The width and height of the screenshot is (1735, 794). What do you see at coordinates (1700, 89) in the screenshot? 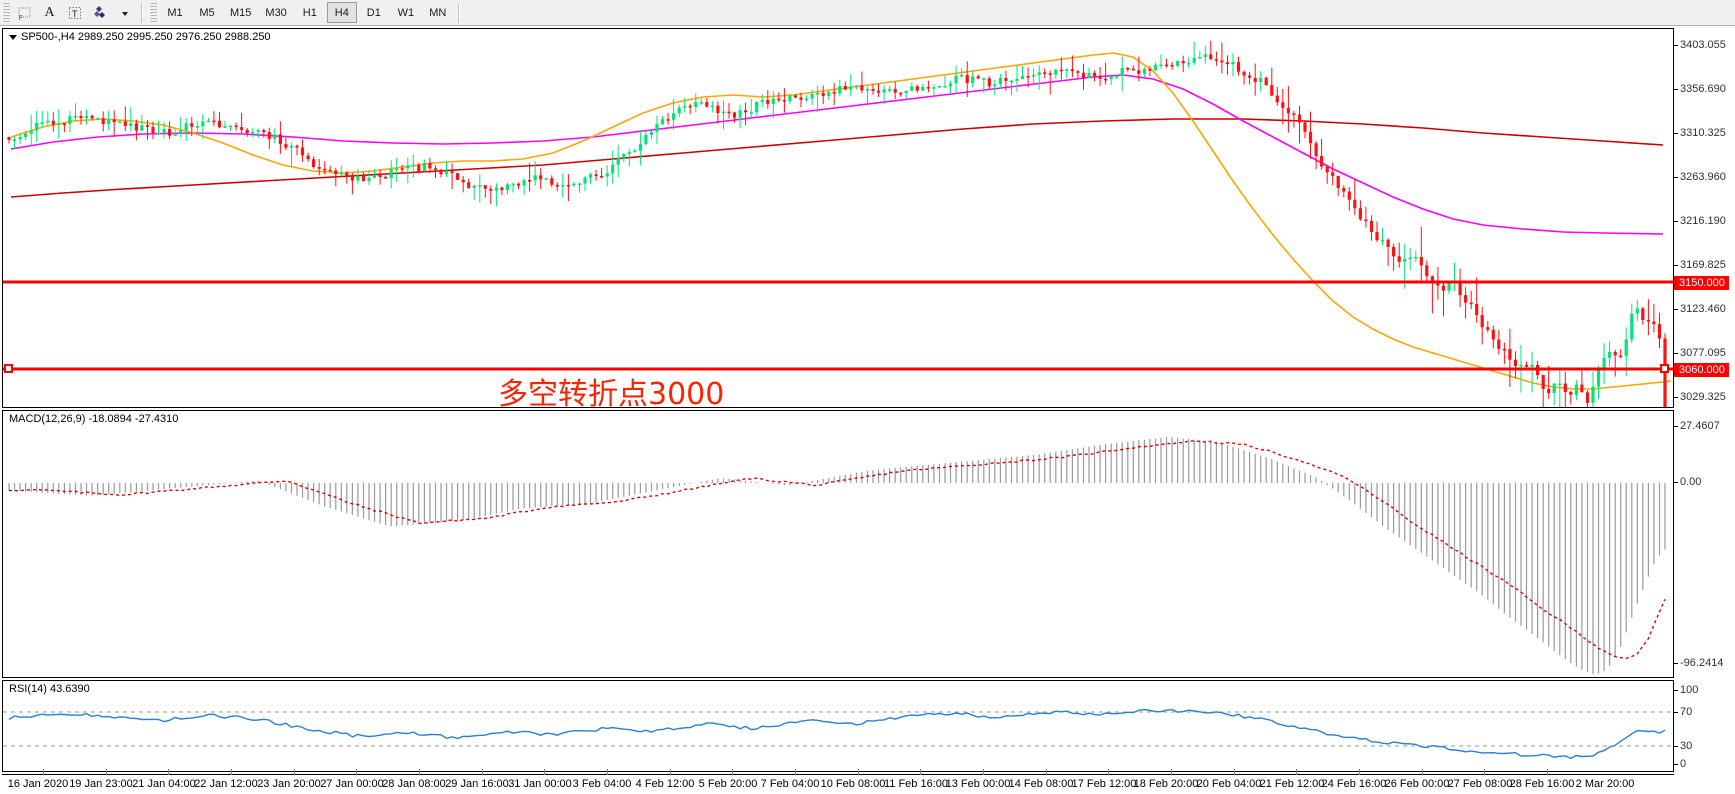
I see `price-tick-3356-690: 3356.690` at bounding box center [1700, 89].